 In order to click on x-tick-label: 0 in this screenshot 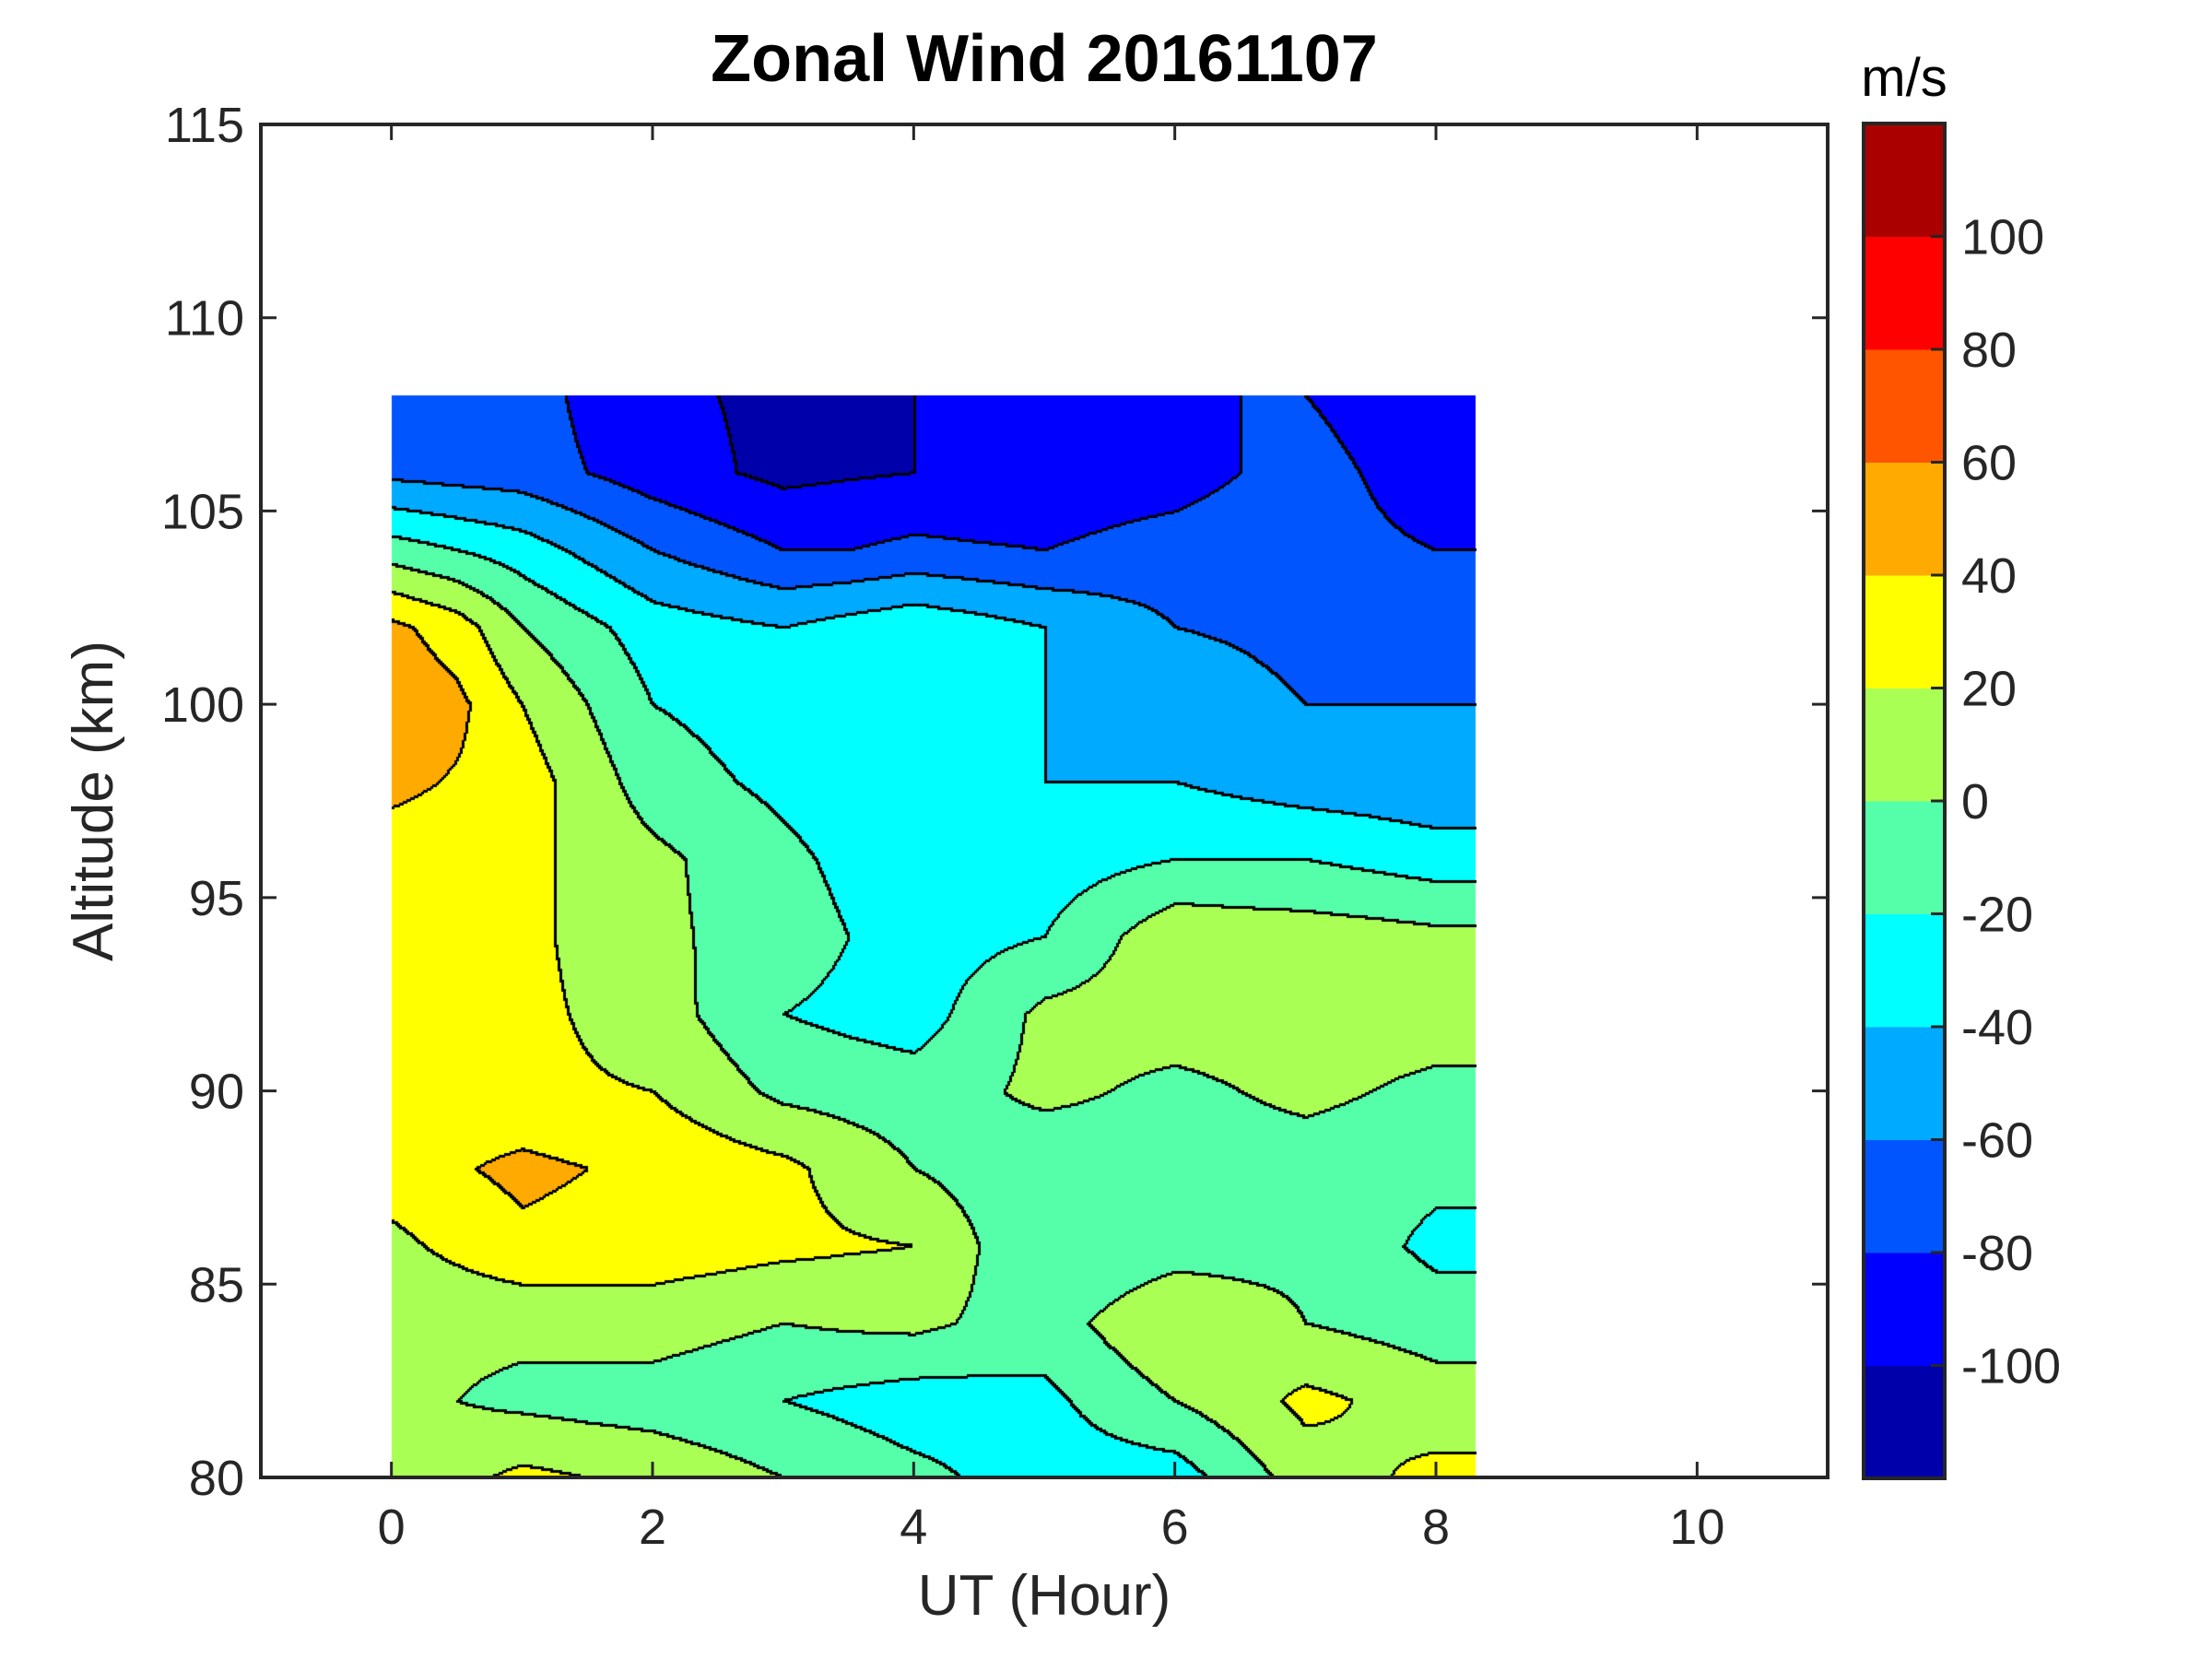, I will do `click(392, 1527)`.